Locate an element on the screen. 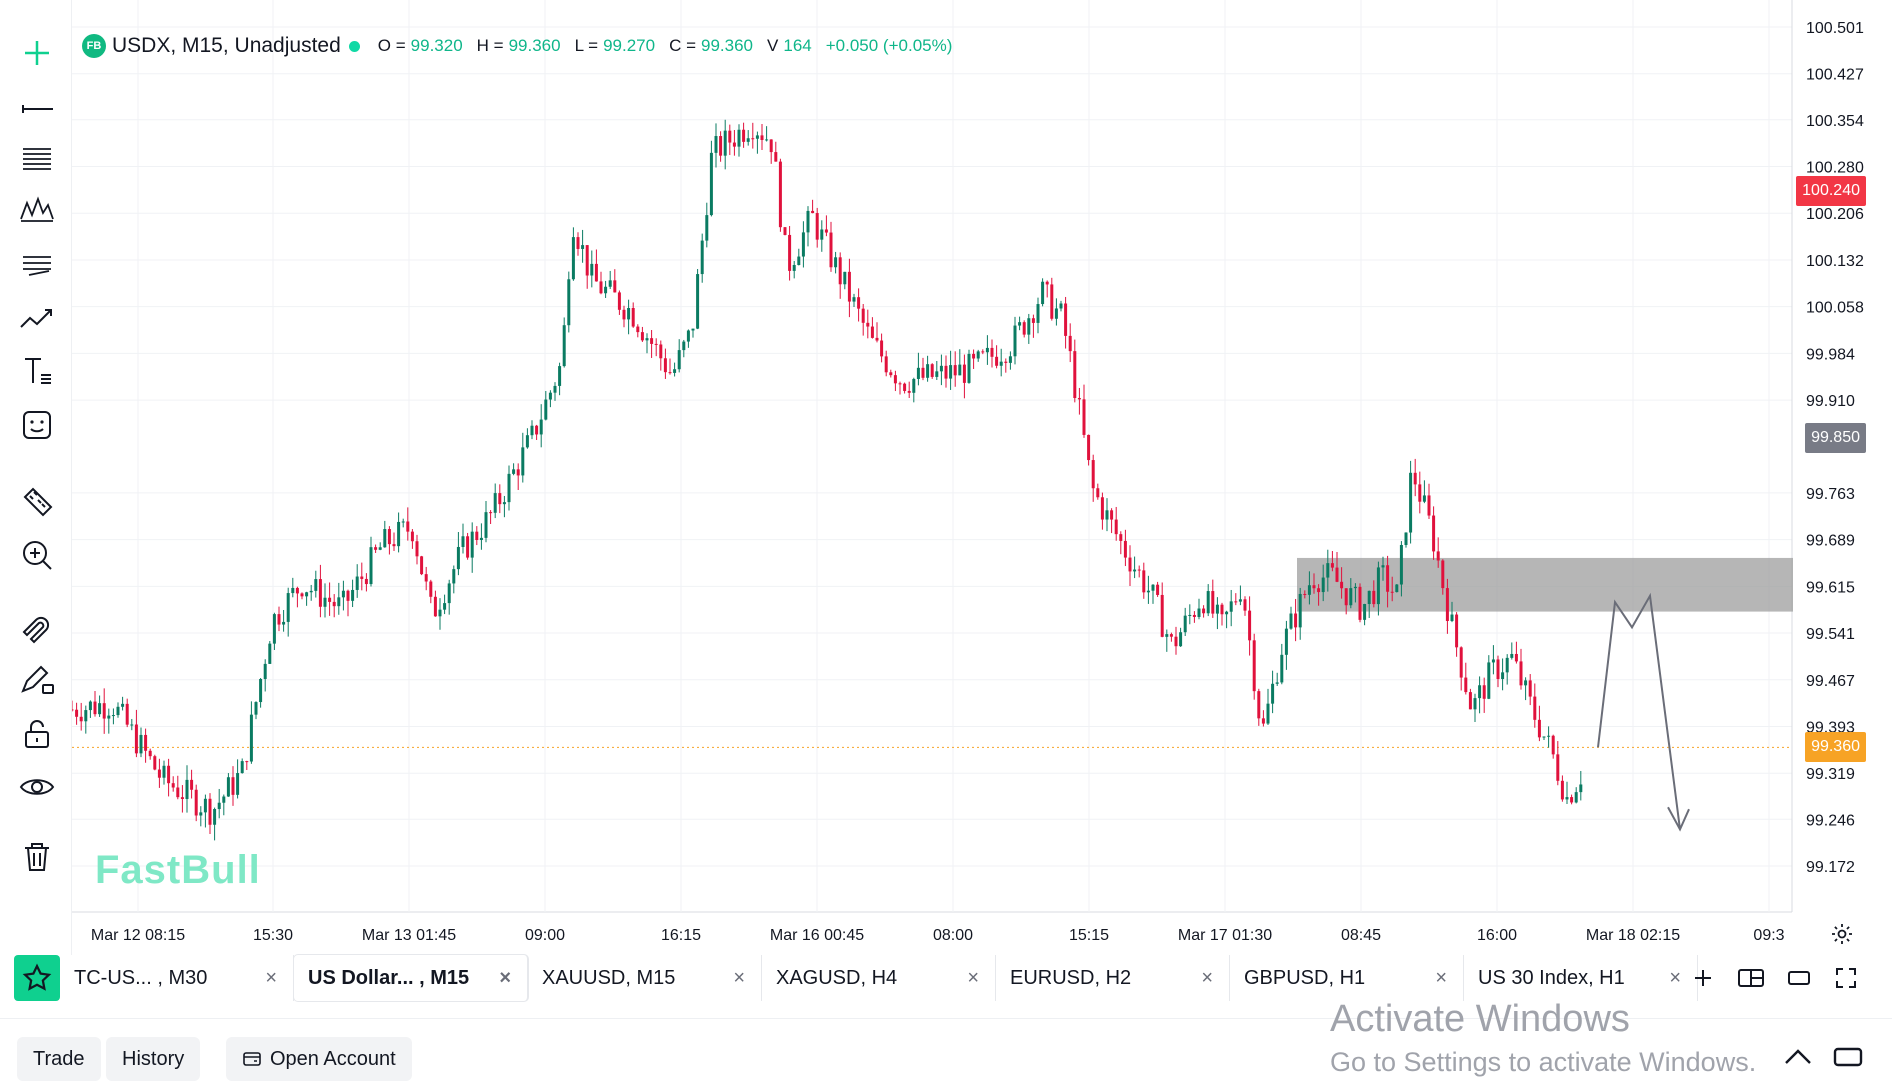 The image size is (1892, 1091). gann-icon is located at coordinates (37, 266).